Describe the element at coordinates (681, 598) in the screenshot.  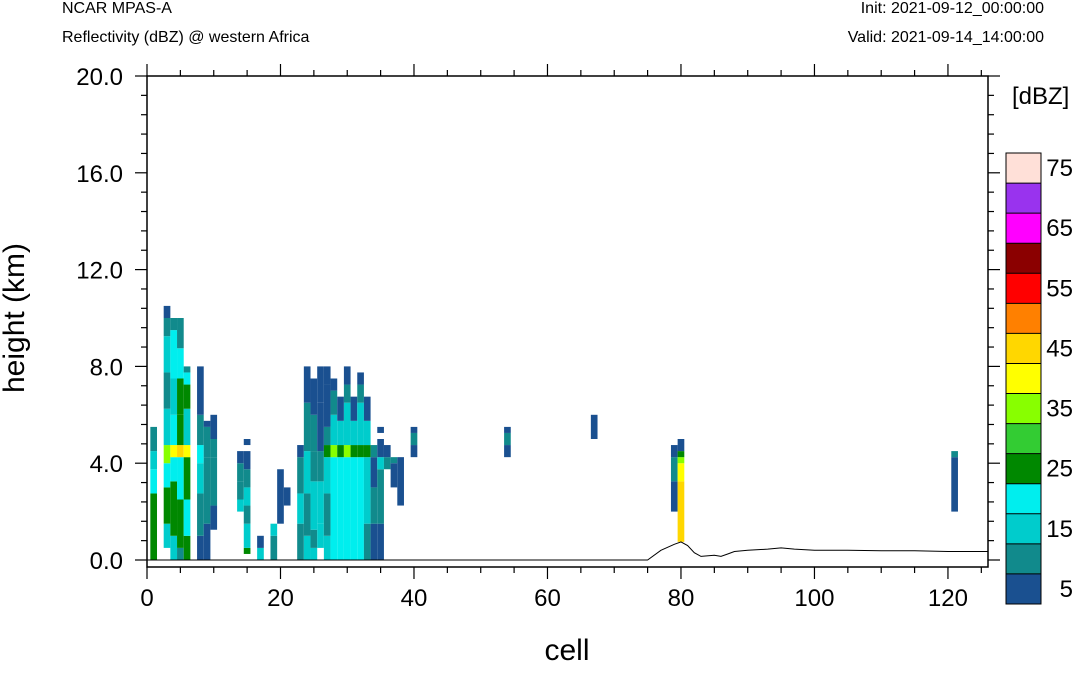
I see `x-tick-label: 80` at that location.